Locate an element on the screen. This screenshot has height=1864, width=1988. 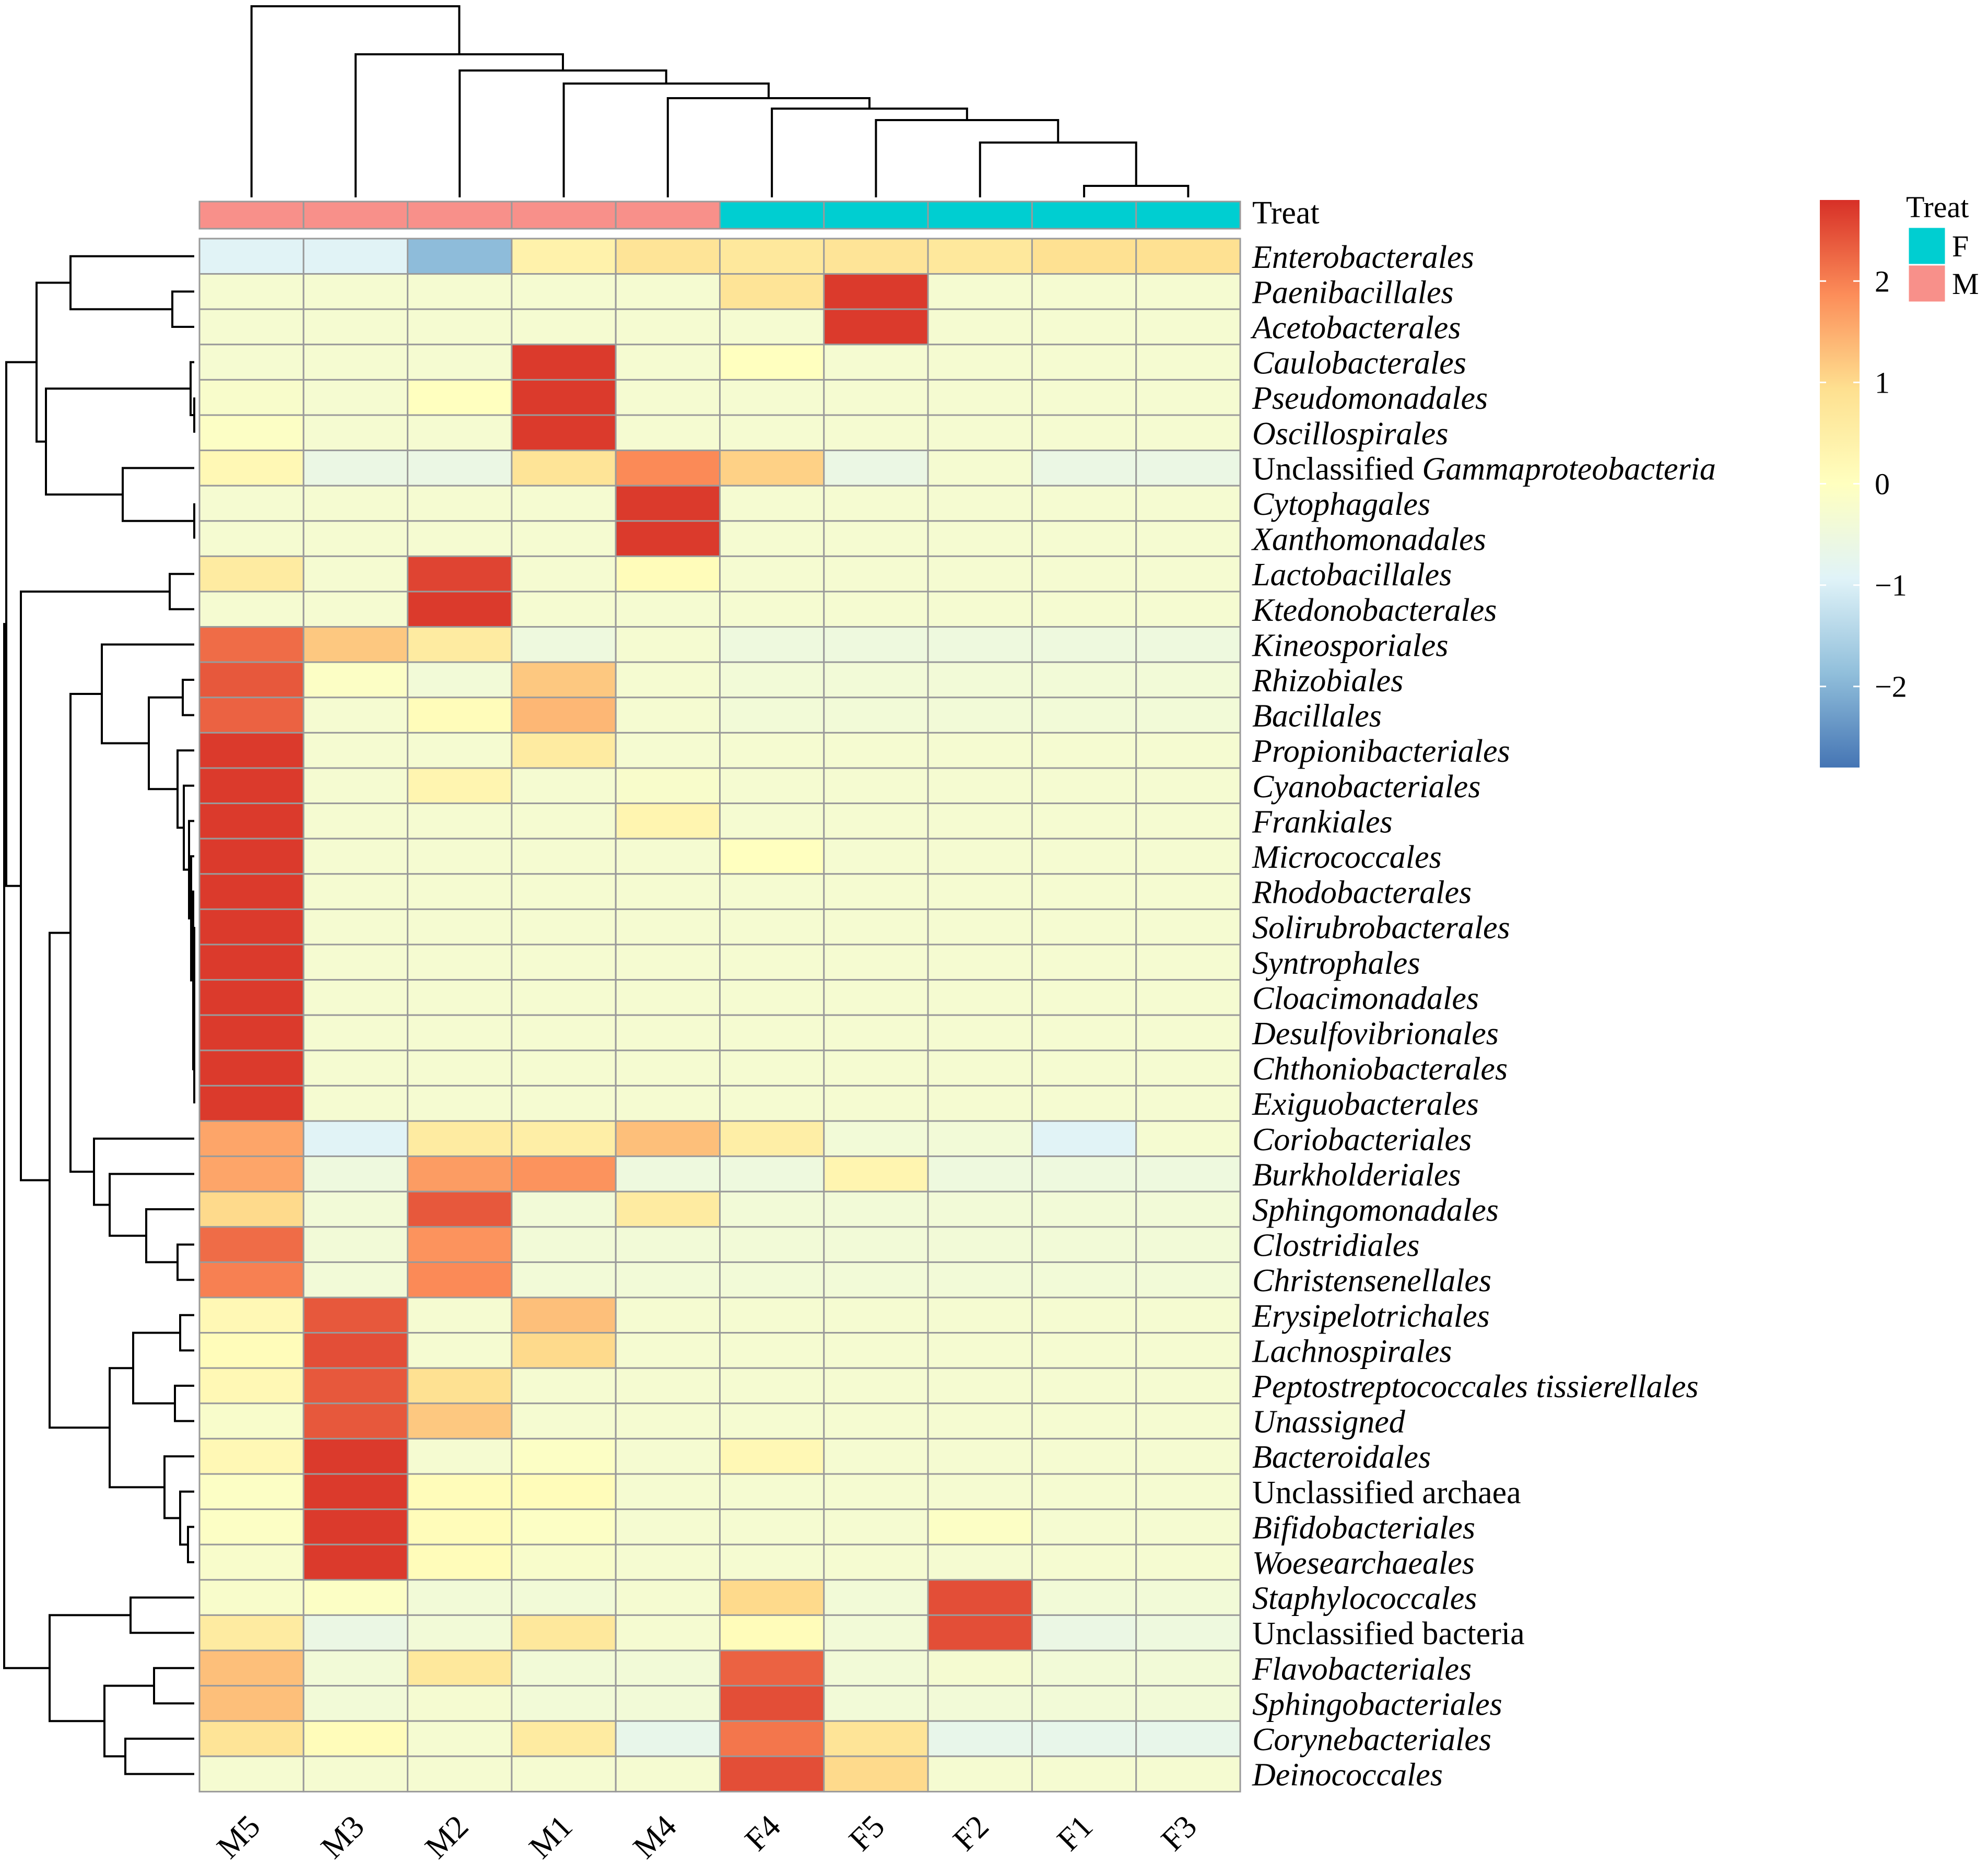
legend-item-label: M is located at coordinates (1966, 284).